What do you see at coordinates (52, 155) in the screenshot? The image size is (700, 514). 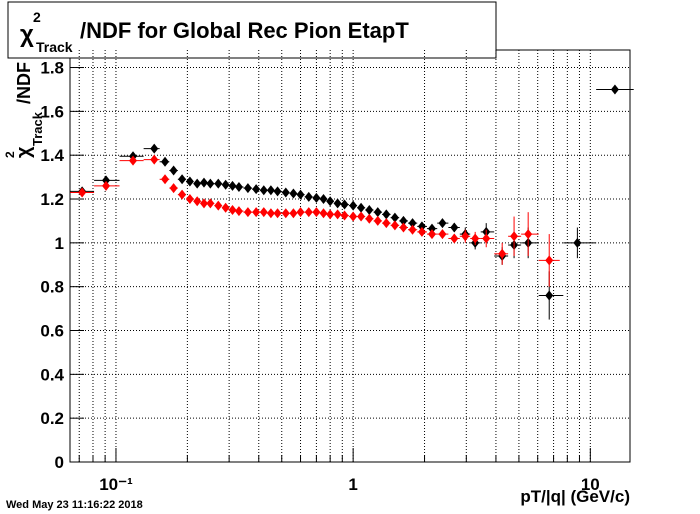 I see `y-tick-label: 1.4` at bounding box center [52, 155].